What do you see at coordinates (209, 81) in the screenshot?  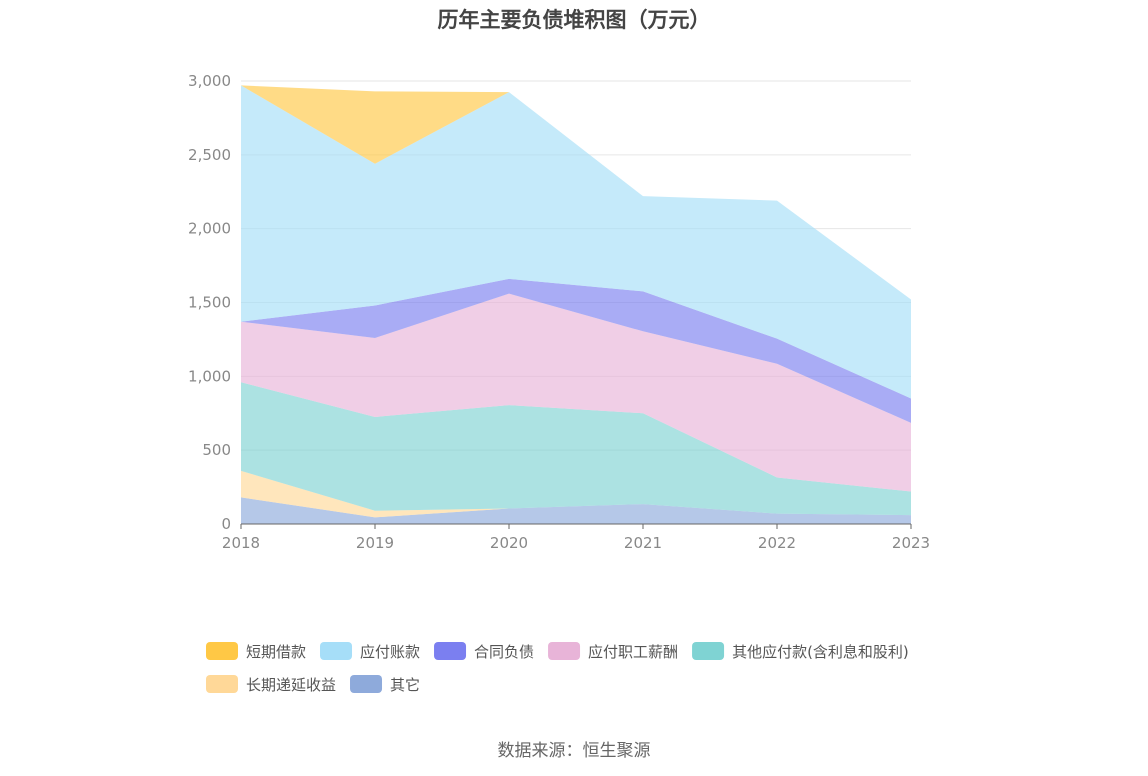 I see `y-tick-label: 3,000` at bounding box center [209, 81].